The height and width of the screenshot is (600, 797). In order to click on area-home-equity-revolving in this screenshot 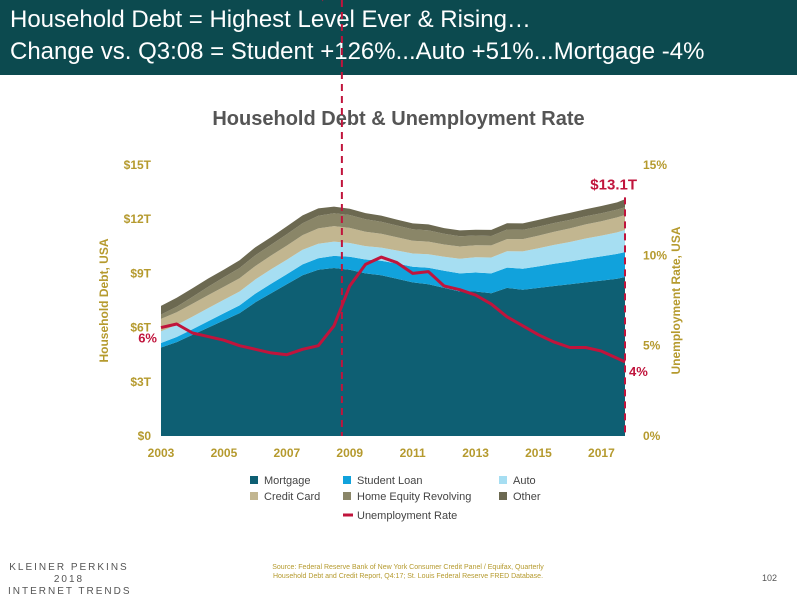, I will do `click(393, 263)`.